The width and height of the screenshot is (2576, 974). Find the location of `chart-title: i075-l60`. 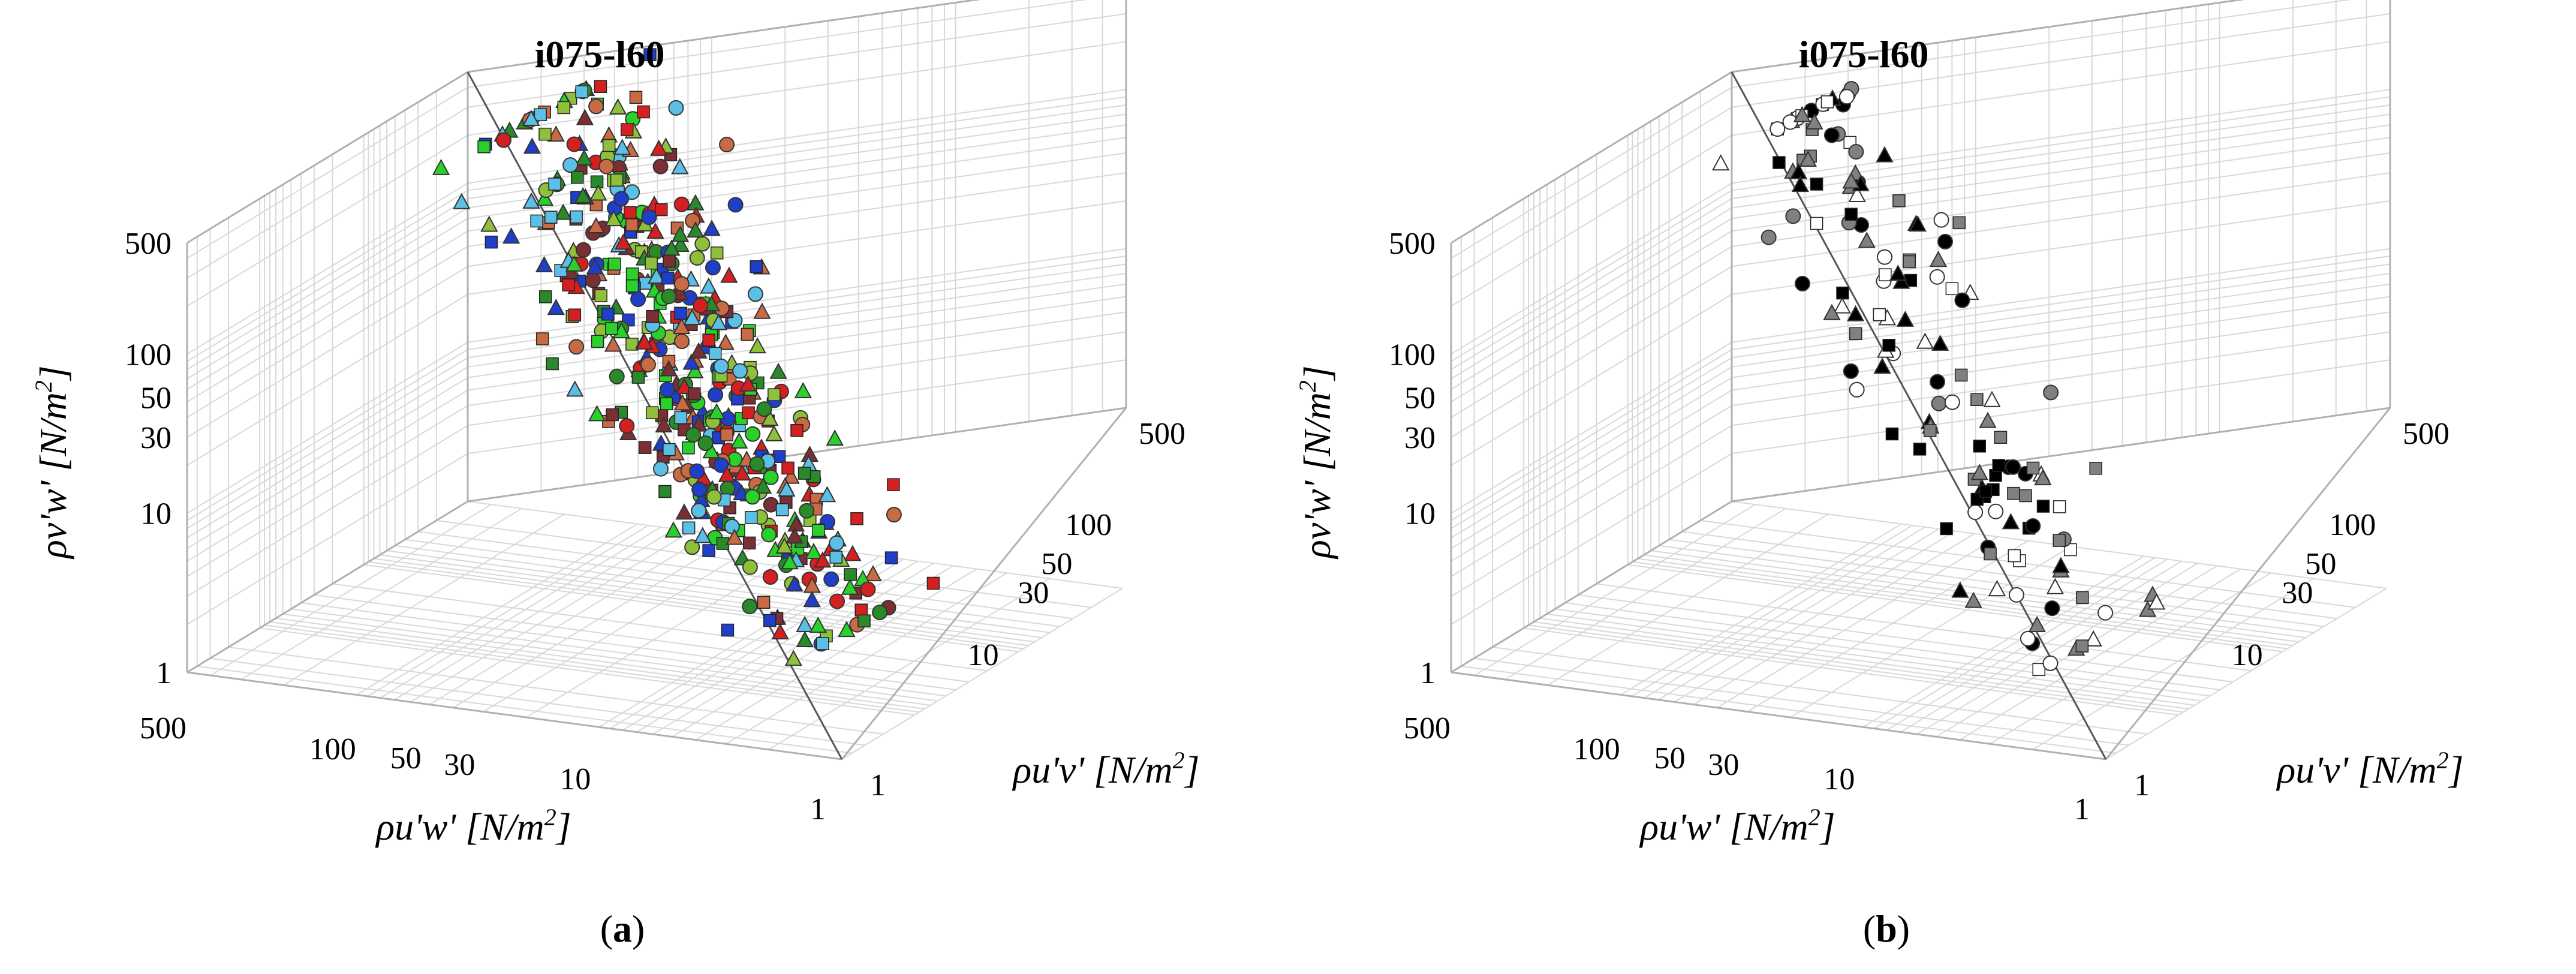

chart-title: i075-l60 is located at coordinates (1864, 54).